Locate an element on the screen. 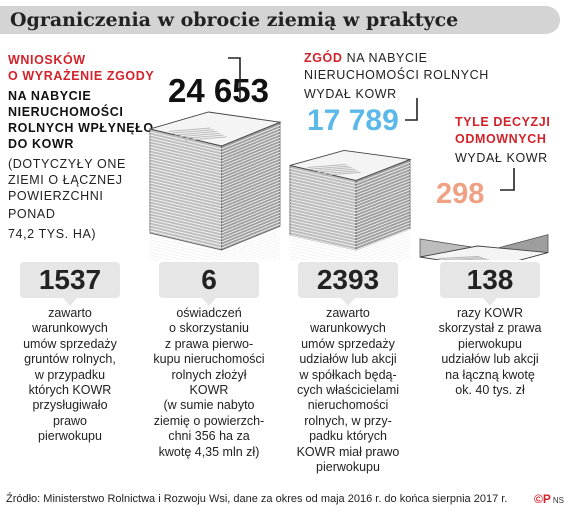 The height and width of the screenshot is (518, 586). left-bold-line-2: NIERUCHOMOŚCI is located at coordinates (66, 112).